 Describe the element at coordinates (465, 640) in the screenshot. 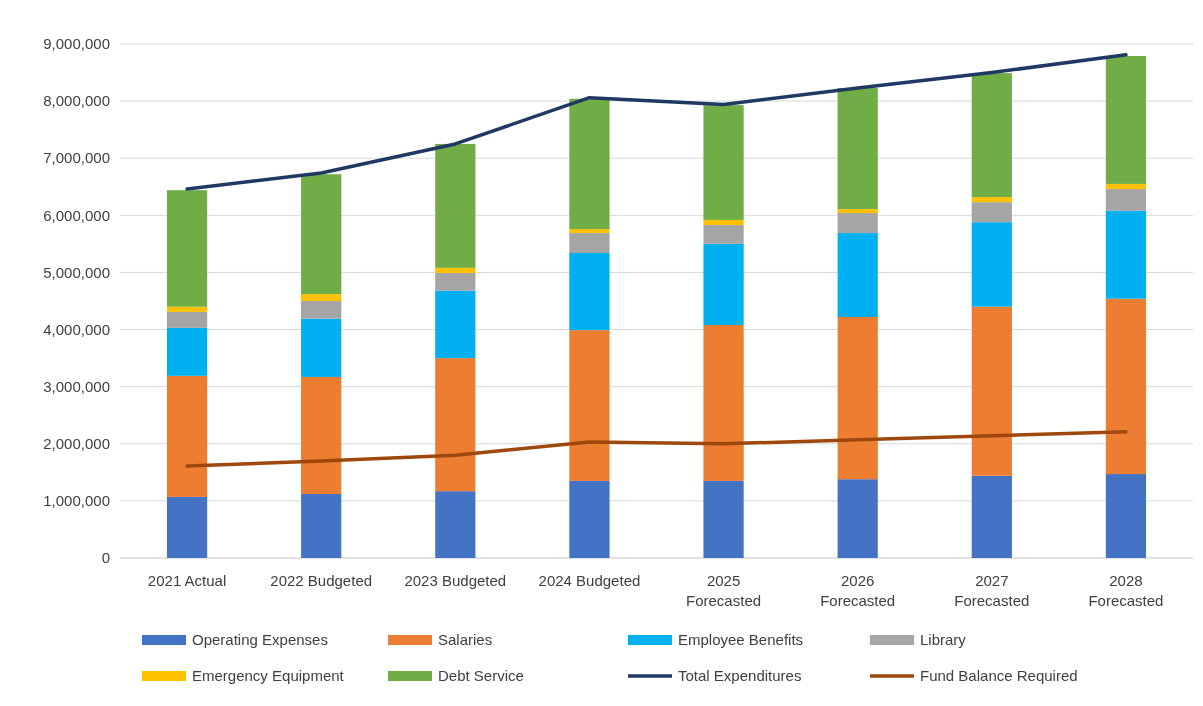

I see `legend-label: Salaries` at that location.